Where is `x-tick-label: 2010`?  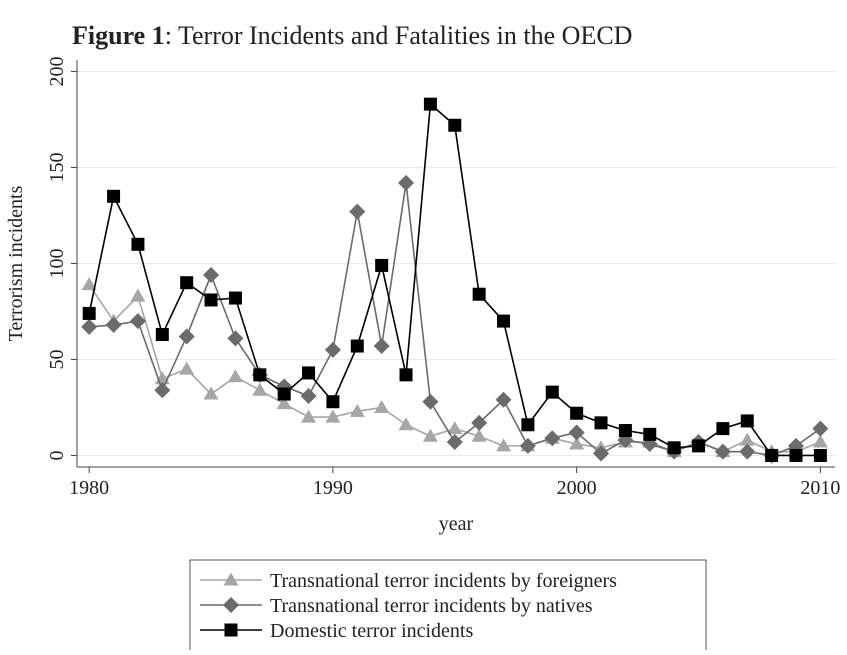 x-tick-label: 2010 is located at coordinates (820, 488).